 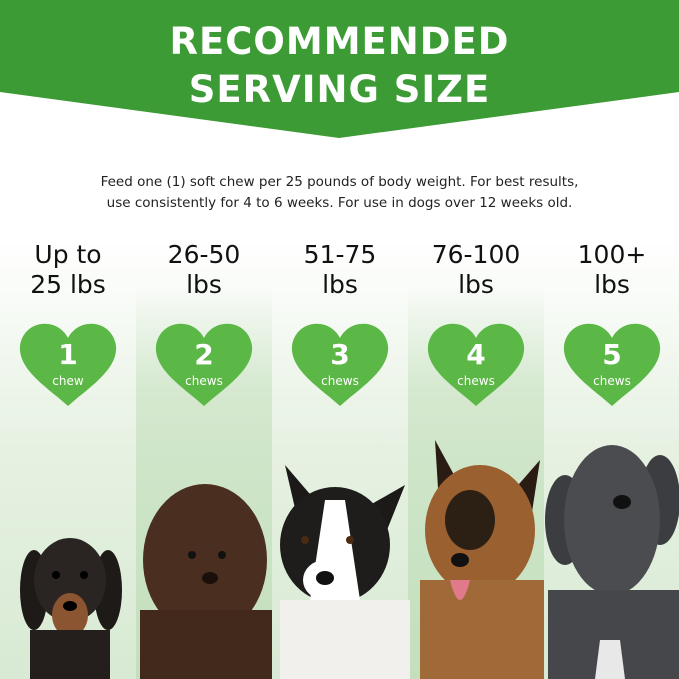 What do you see at coordinates (339, 89) in the screenshot?
I see `title-line-2: SERVING SIZE` at bounding box center [339, 89].